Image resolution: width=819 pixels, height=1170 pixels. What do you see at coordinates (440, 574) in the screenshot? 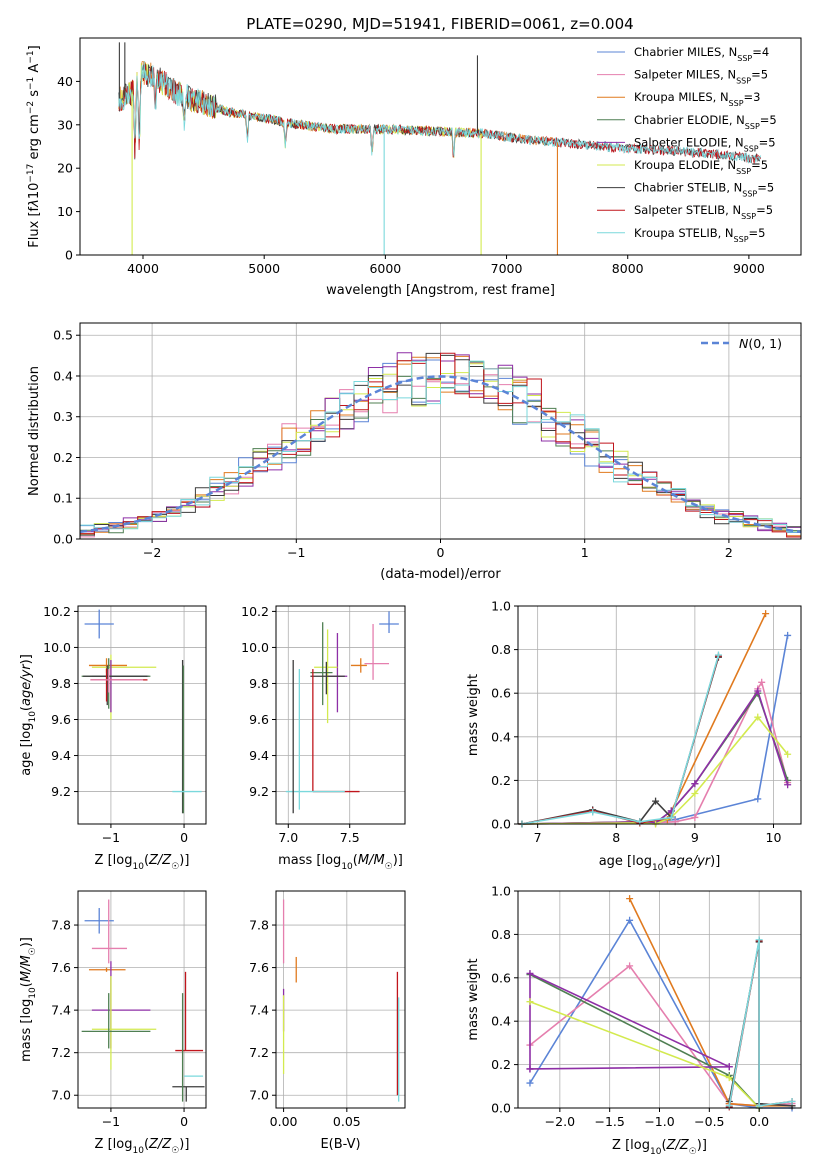
I see `label-part: (data-model)/error` at bounding box center [440, 574].